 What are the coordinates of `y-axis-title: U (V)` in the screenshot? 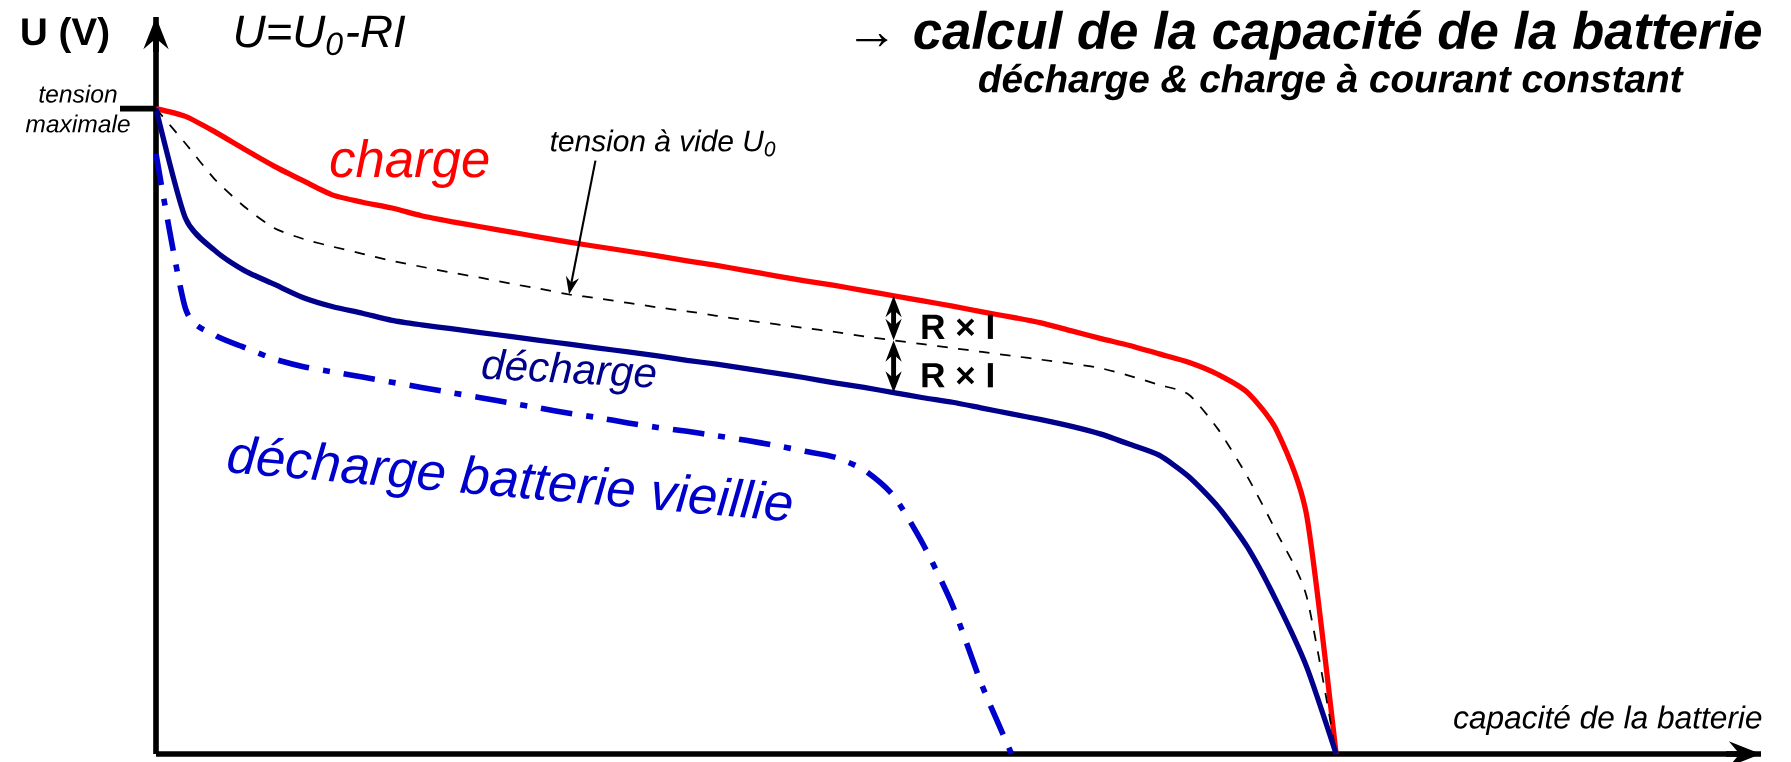 It's located at (65, 34).